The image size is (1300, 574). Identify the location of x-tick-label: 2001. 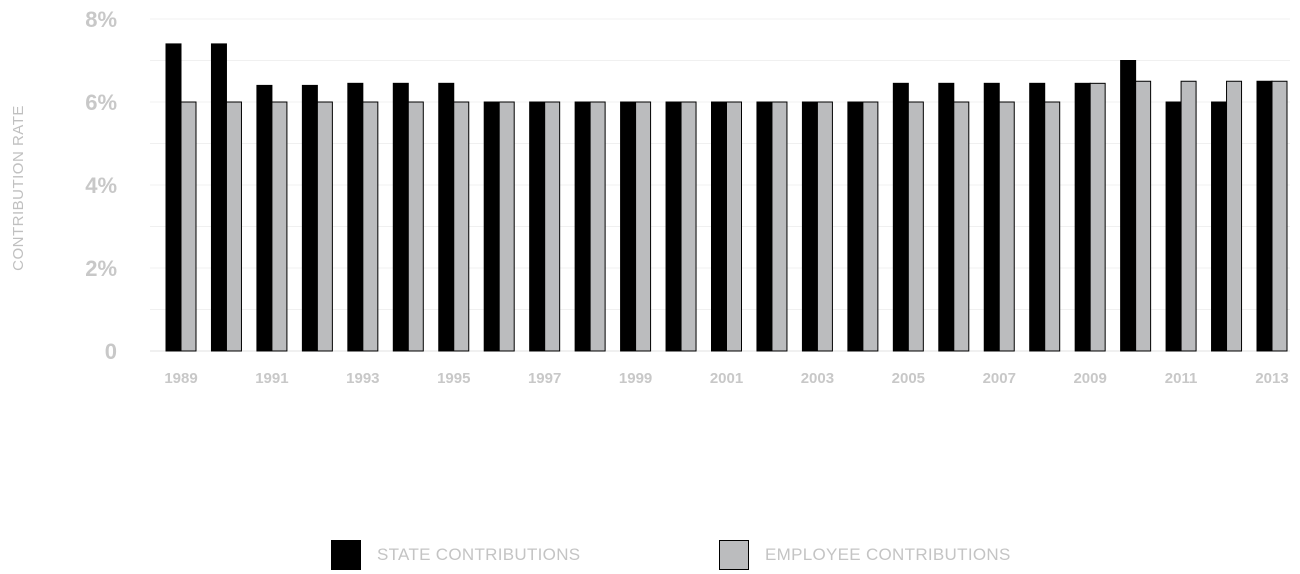
(726, 378).